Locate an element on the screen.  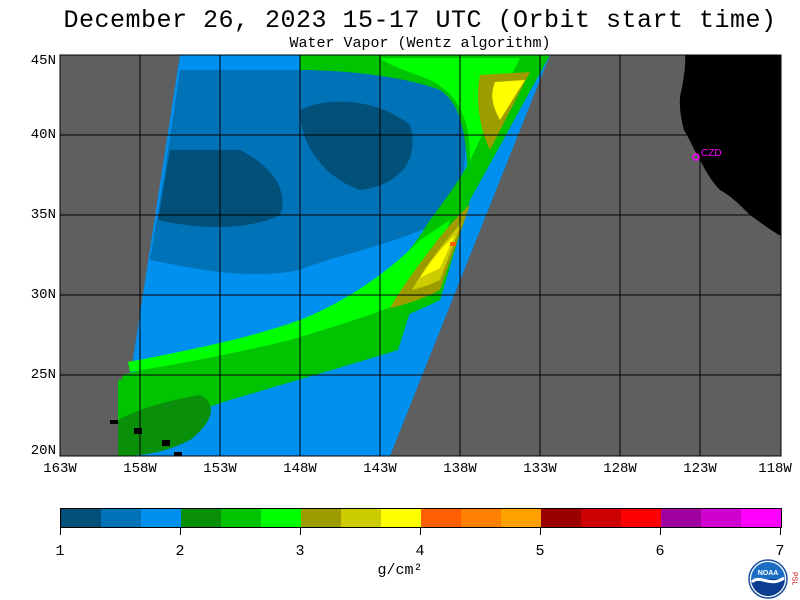
swath-bright-green-band is located at coordinates (289, 296).